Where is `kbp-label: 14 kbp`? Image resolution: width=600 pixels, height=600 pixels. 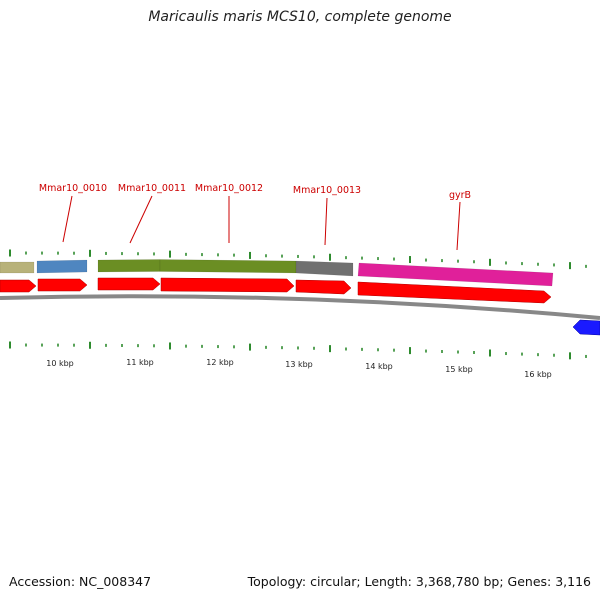
kbp-label: 14 kbp is located at coordinates (379, 366).